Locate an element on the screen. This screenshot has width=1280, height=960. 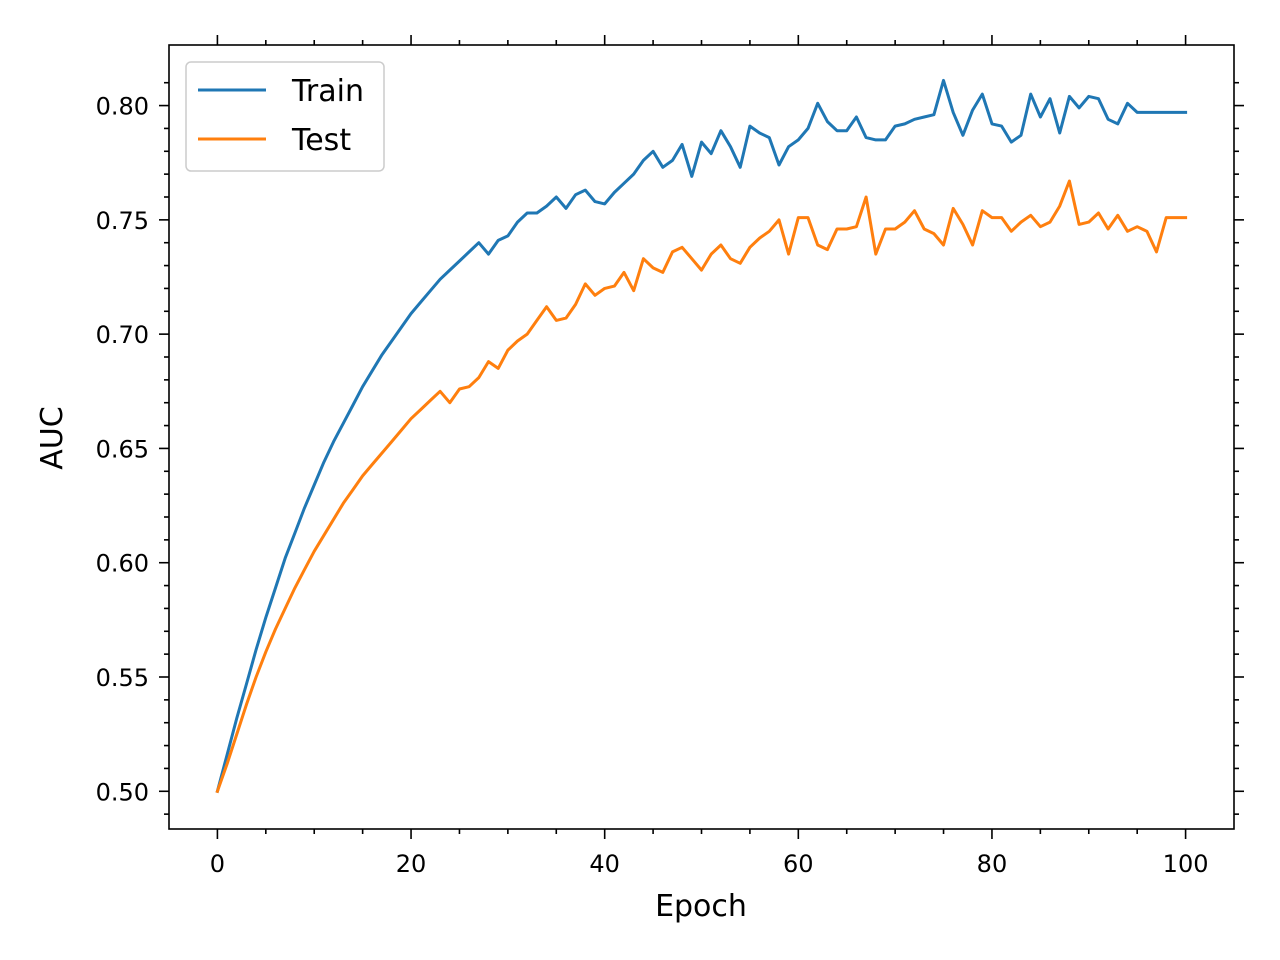
x-tick-label: 60 is located at coordinates (798, 864).